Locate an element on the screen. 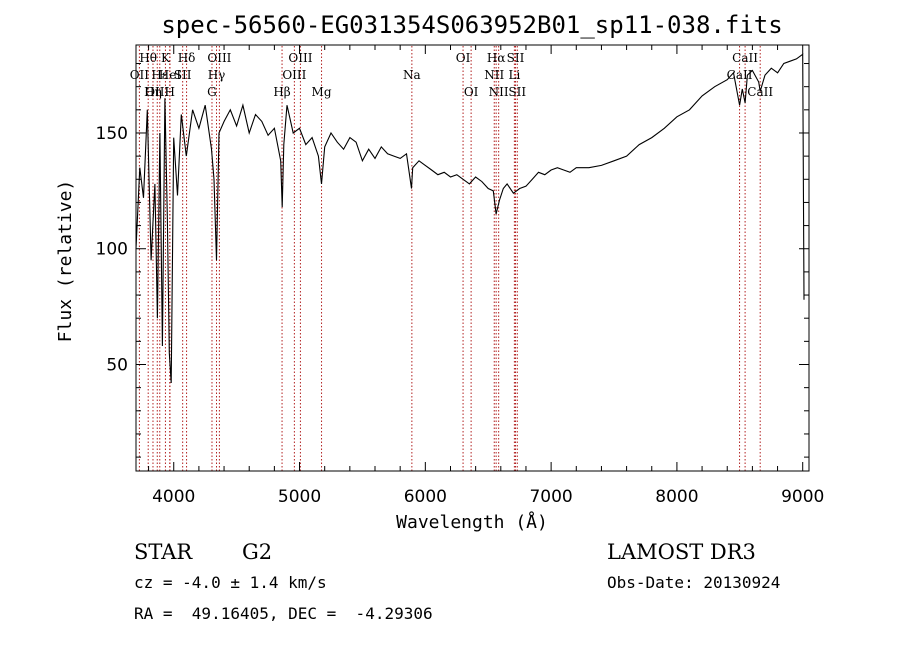 The width and height of the screenshot is (900, 649). redshift-cz: cz = -4.0 ± 1.4 km/s is located at coordinates (230, 582).